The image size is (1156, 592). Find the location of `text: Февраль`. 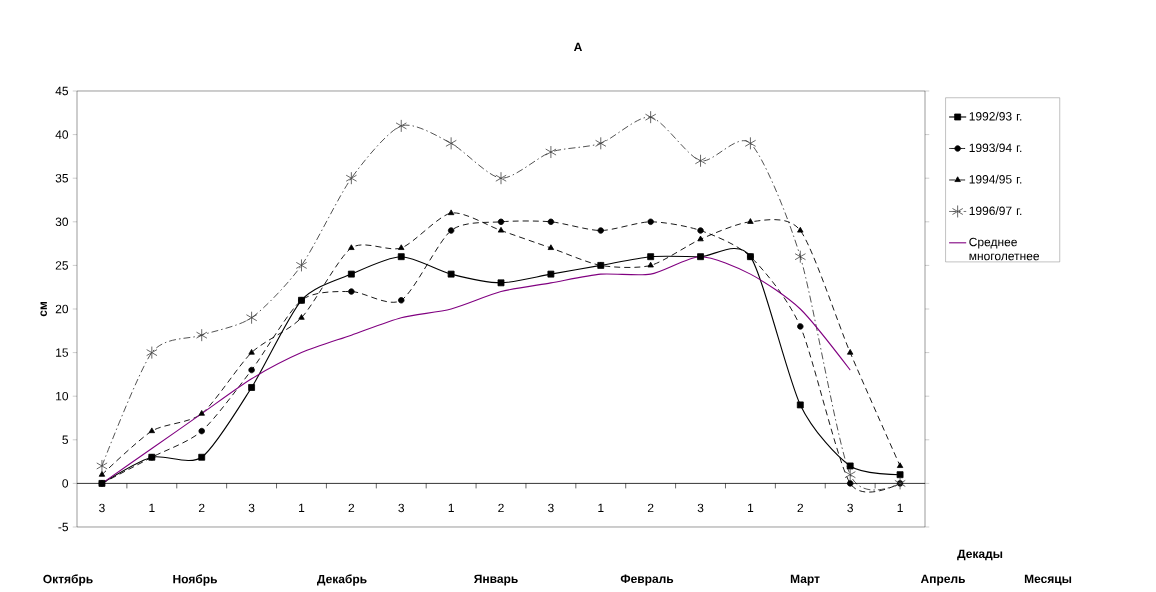

text: Февраль is located at coordinates (647, 580).